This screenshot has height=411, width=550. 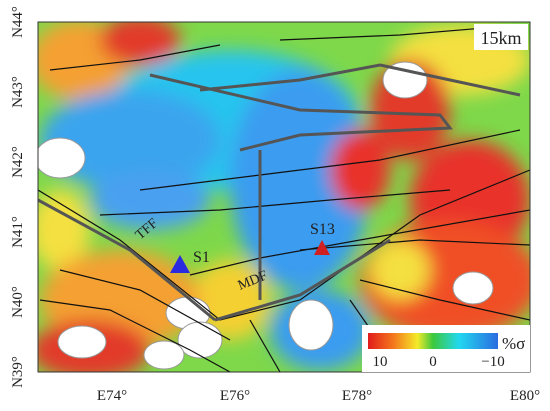 I want to click on lon-label: E76°, so click(x=235, y=396).